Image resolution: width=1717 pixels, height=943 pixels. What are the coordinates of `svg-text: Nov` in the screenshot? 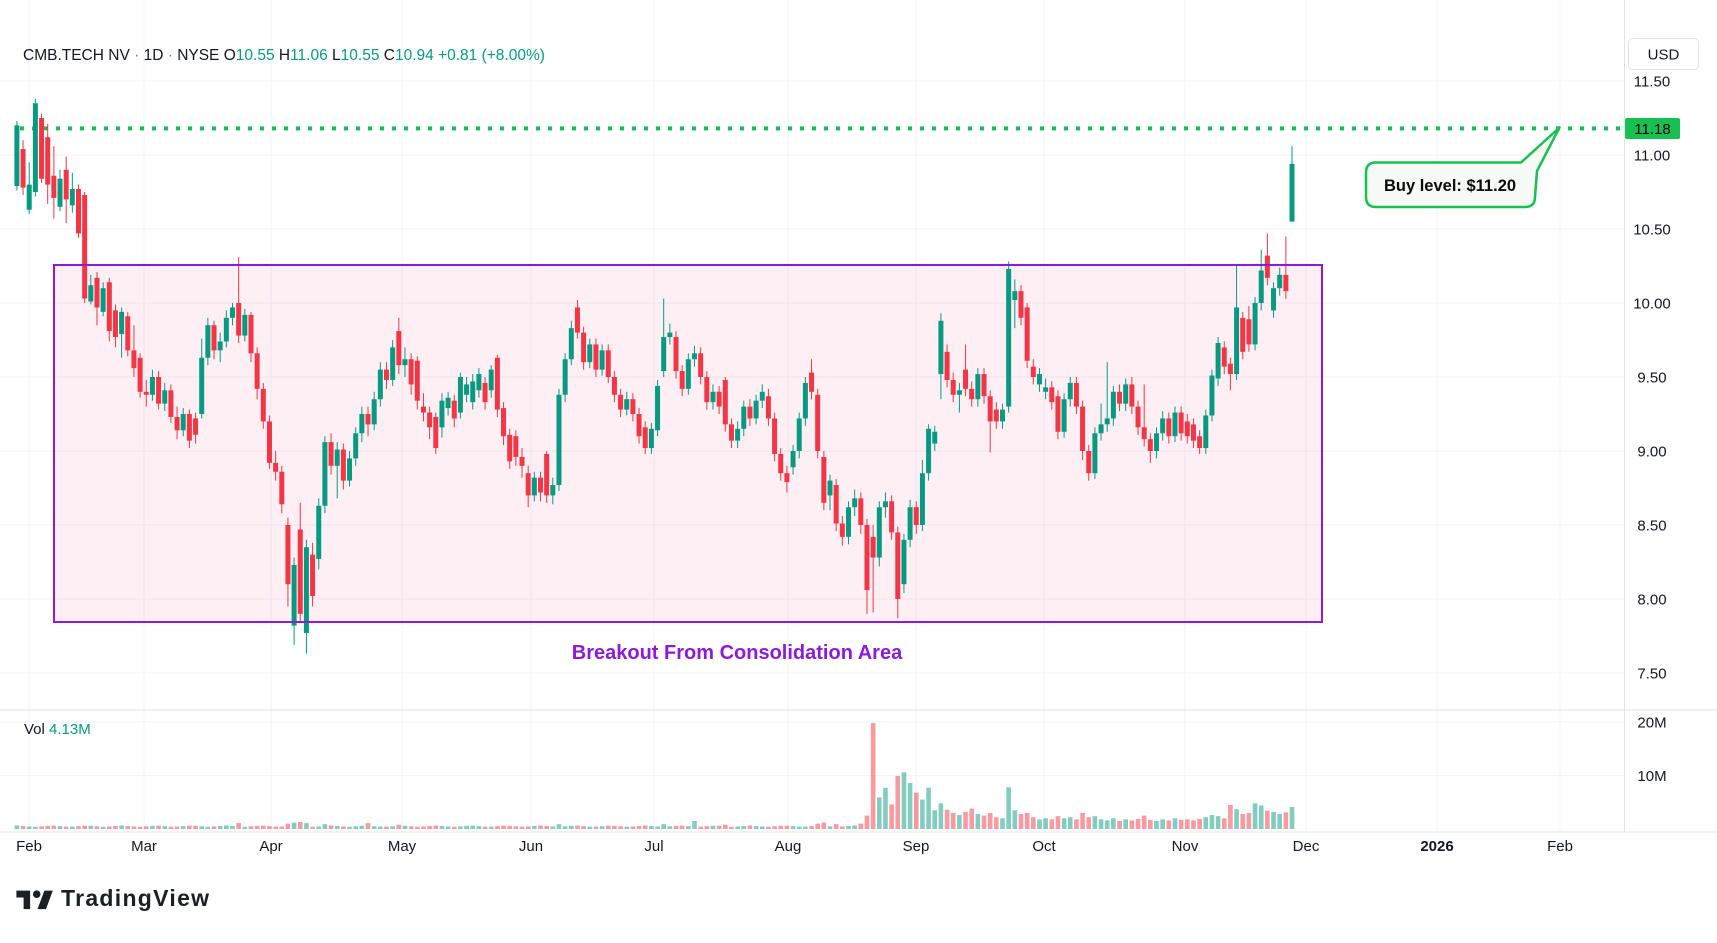 It's located at (1185, 846).